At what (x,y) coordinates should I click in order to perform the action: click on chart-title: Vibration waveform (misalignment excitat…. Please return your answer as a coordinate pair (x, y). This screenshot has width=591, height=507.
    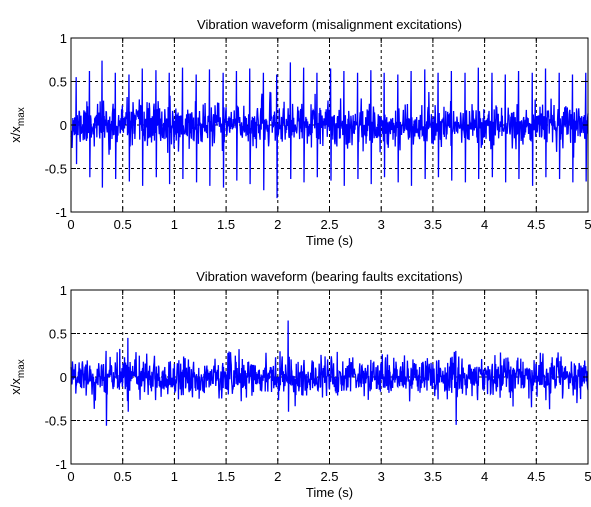
    Looking at the image, I should click on (329, 24).